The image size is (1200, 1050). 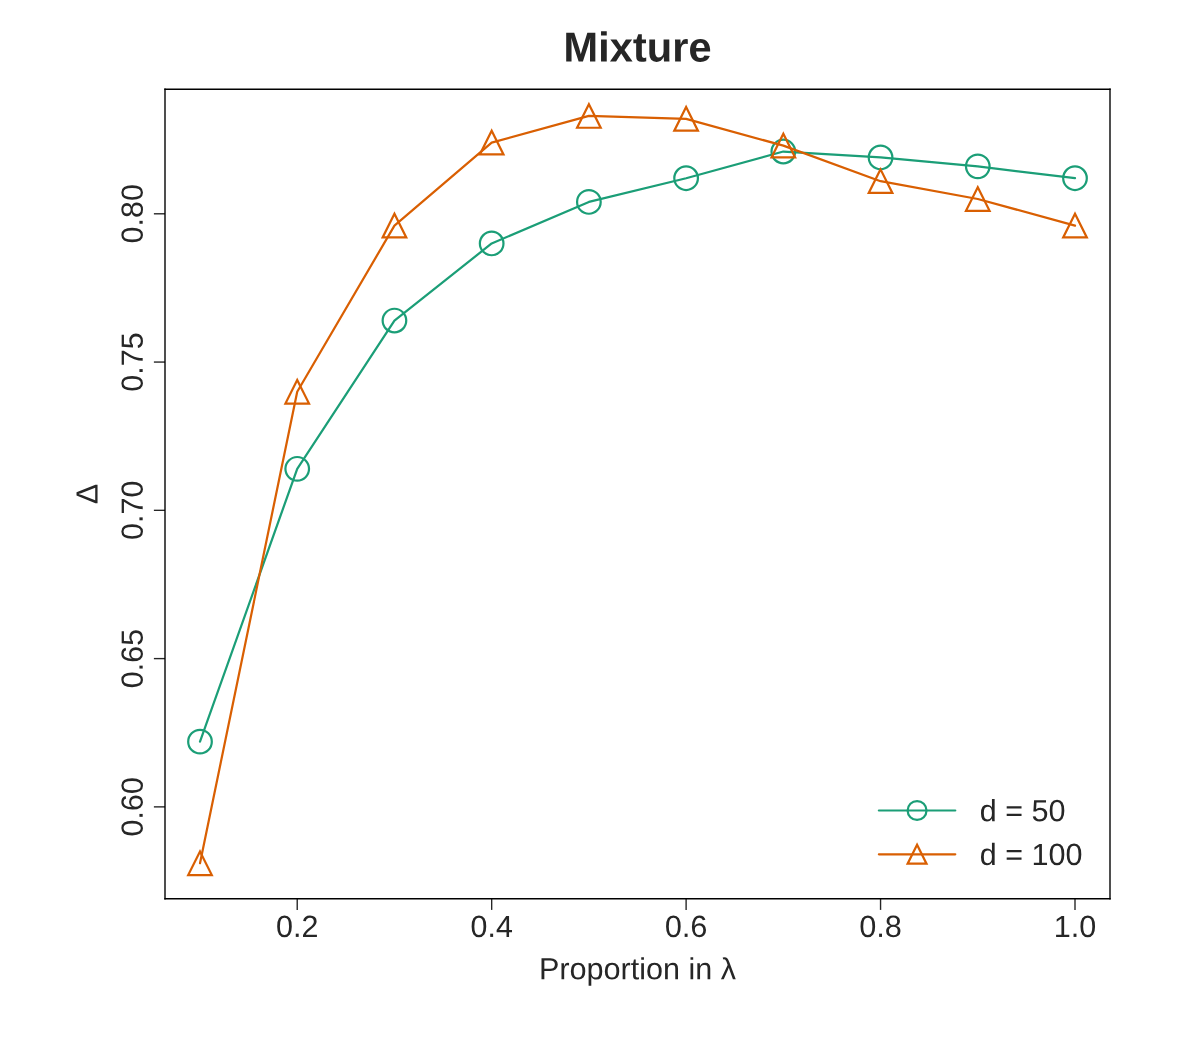 I want to click on x-tick-label: 1.0, so click(x=1076, y=926).